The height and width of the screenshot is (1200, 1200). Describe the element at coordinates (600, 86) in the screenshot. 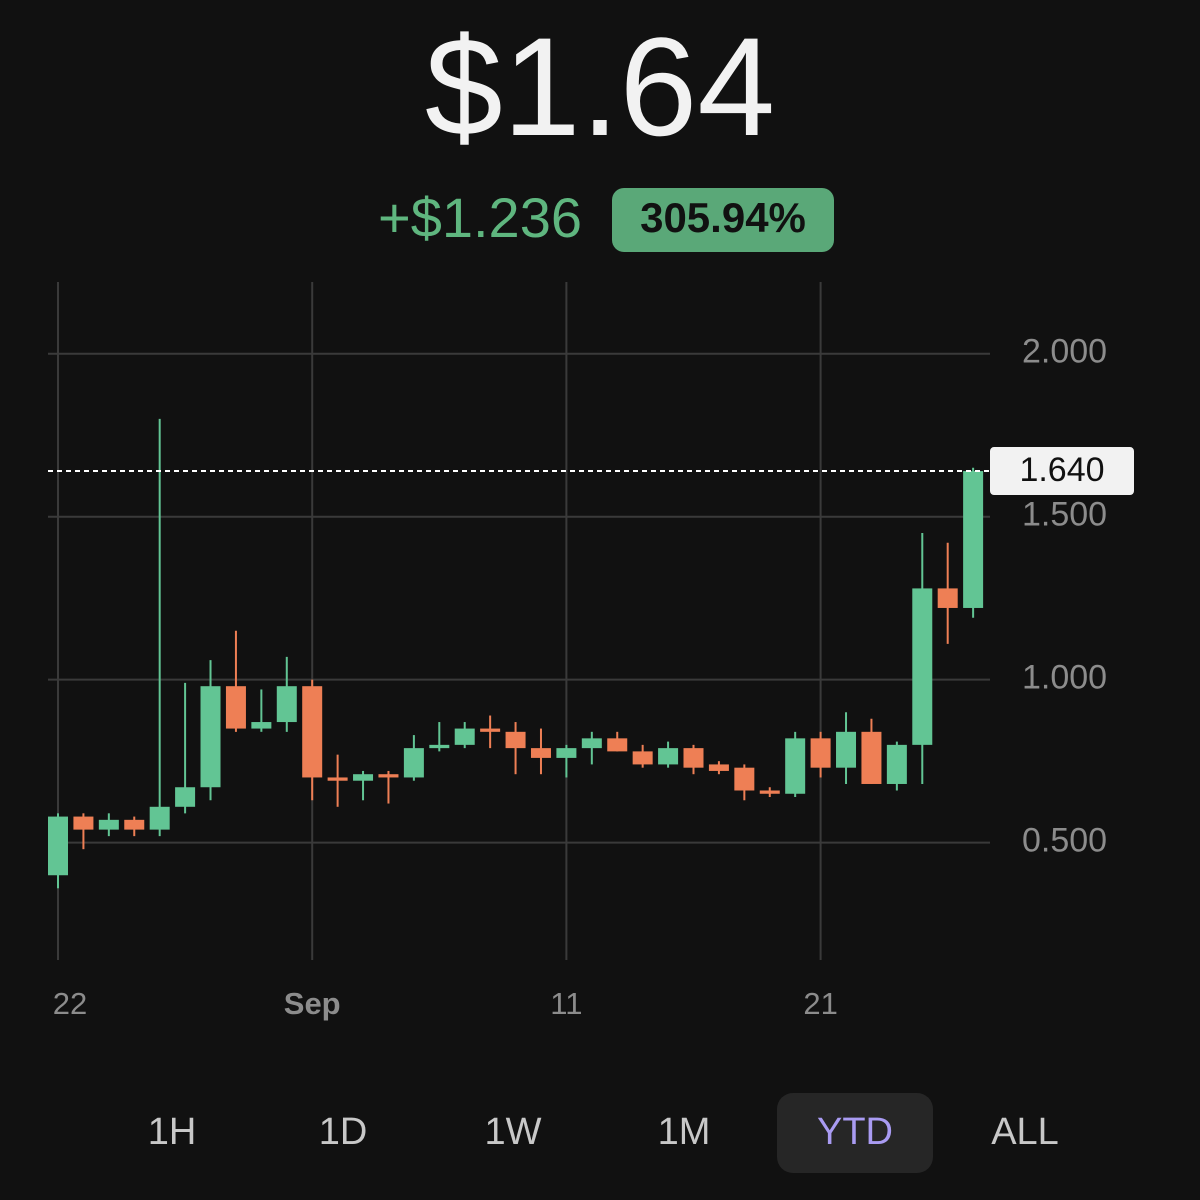

I see `price: $1.64` at that location.